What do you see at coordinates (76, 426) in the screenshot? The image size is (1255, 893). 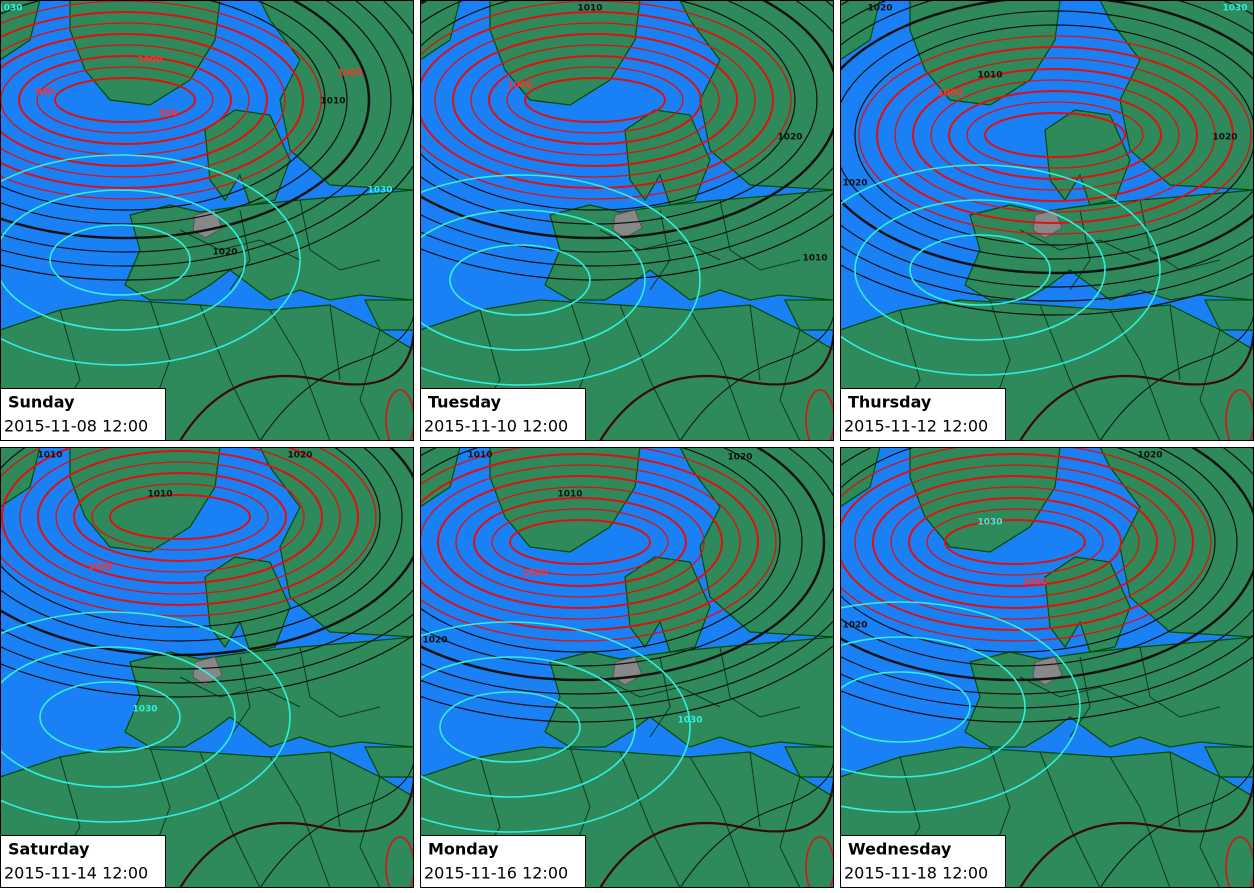 I see `datetime-label: 2015-11-08 12:00` at bounding box center [76, 426].